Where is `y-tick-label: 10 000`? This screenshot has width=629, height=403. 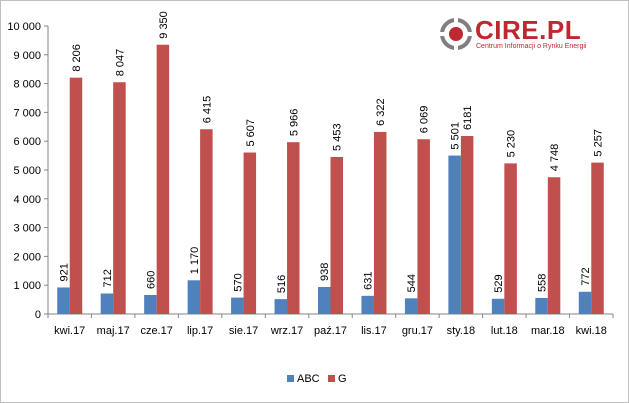
y-tick-label: 10 000 is located at coordinates (24, 27).